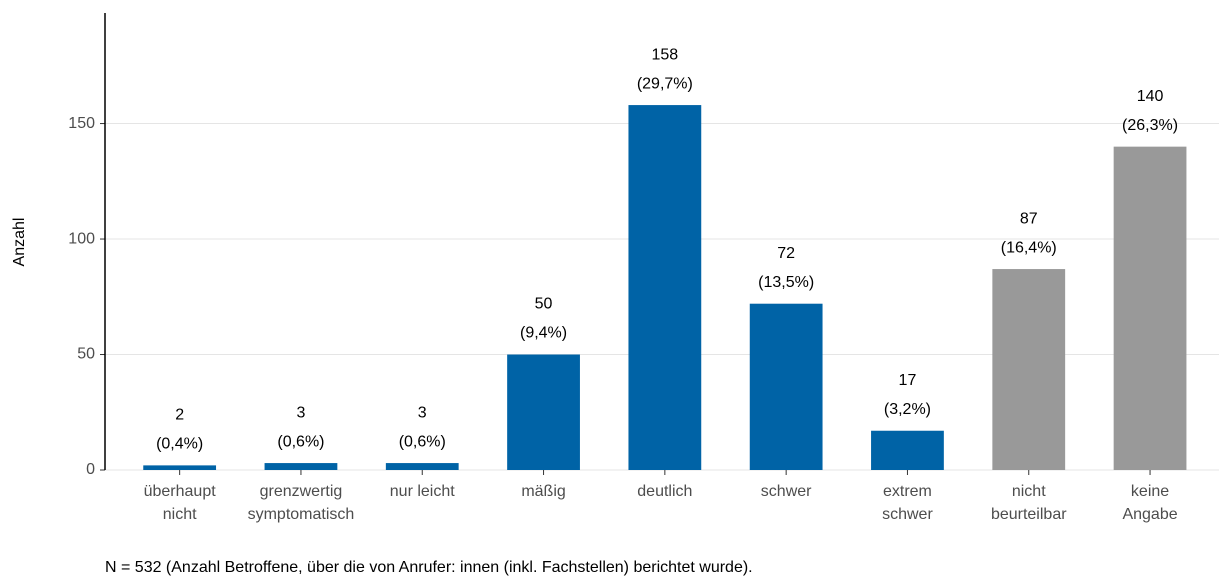 The width and height of the screenshot is (1219, 578). I want to click on value-label: 17, so click(908, 380).